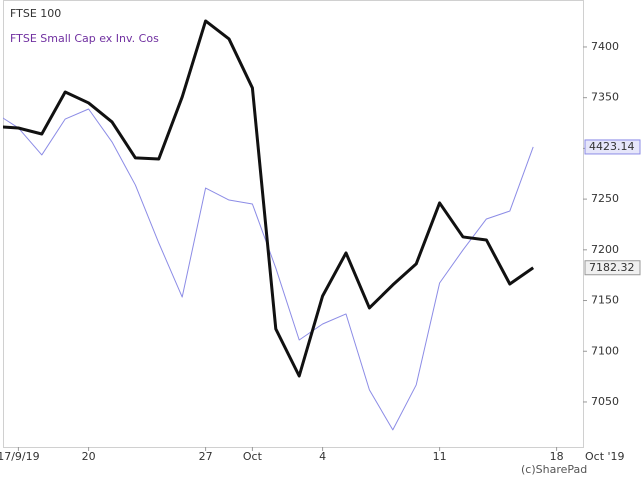 This screenshot has height=480, width=642. I want to click on y-tick-label: 7100, so click(605, 350).